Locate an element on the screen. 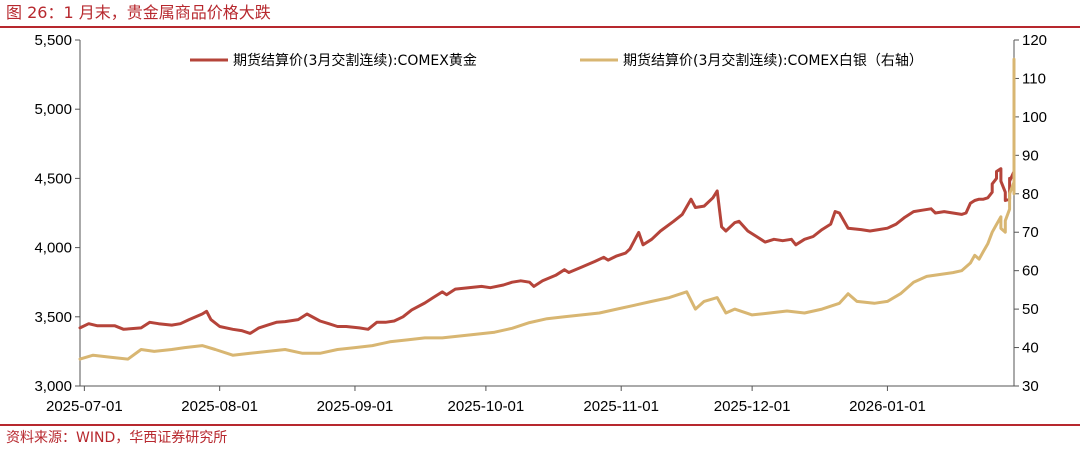 The width and height of the screenshot is (1080, 449). figure-title: 图 26：1 月末，贵金属商品价格大跌 is located at coordinates (138, 12).